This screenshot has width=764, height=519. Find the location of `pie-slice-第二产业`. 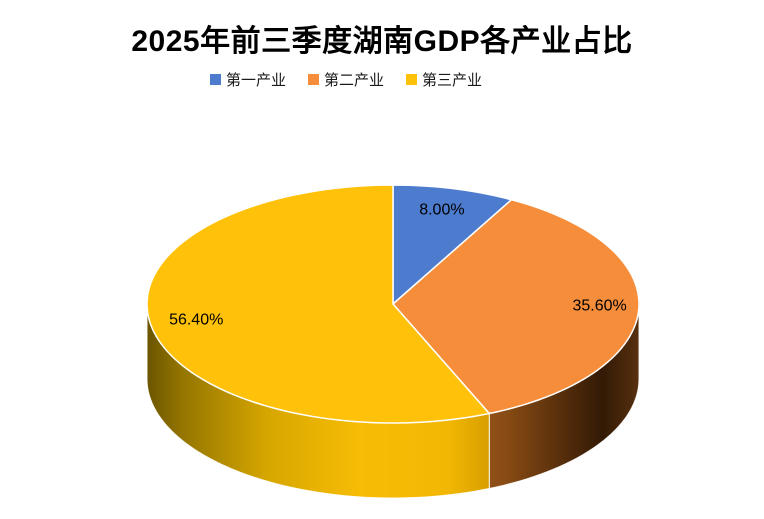

pie-slice-第二产业 is located at coordinates (516, 306).